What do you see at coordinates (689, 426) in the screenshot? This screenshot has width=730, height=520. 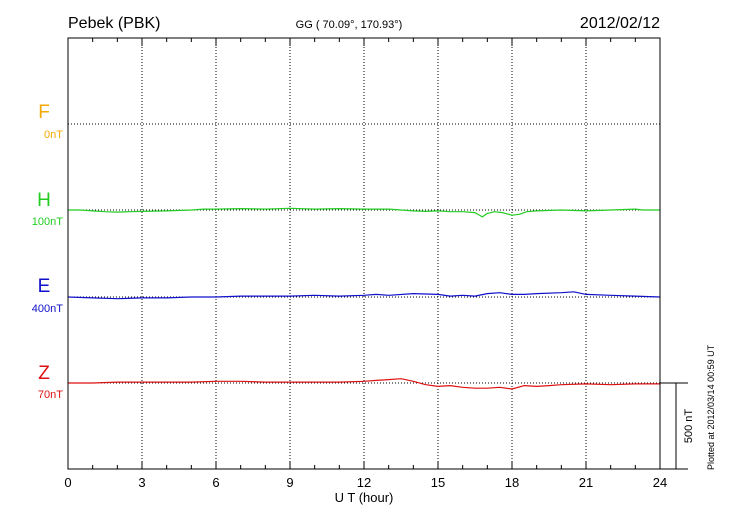 I see `scale-bar-label: 500 nT` at bounding box center [689, 426].